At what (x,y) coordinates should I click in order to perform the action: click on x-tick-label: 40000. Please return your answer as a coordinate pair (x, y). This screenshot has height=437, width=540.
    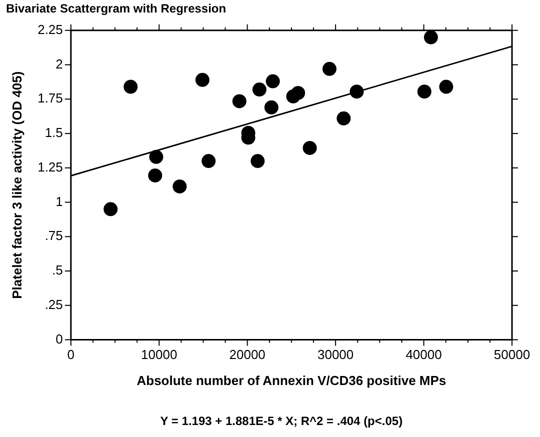
    Looking at the image, I should click on (424, 354).